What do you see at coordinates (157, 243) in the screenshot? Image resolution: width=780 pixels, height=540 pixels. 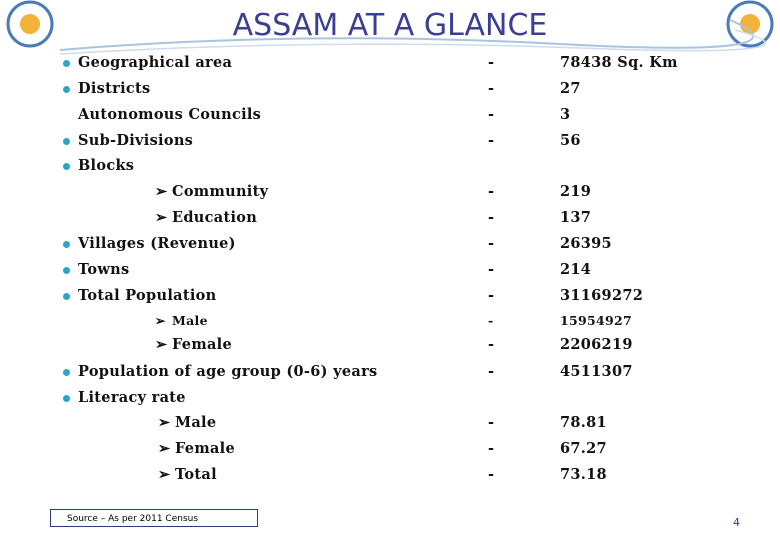 I see `row-label: Villages (Revenue)` at bounding box center [157, 243].